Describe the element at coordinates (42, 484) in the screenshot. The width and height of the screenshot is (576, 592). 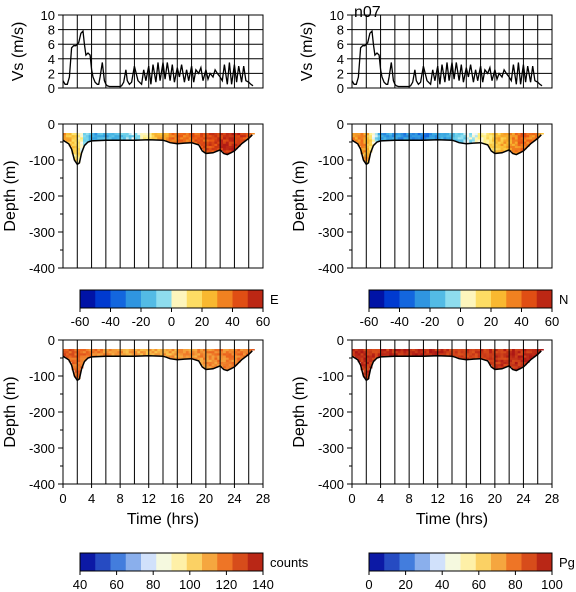
I see `y-tick-label: -400` at that location.